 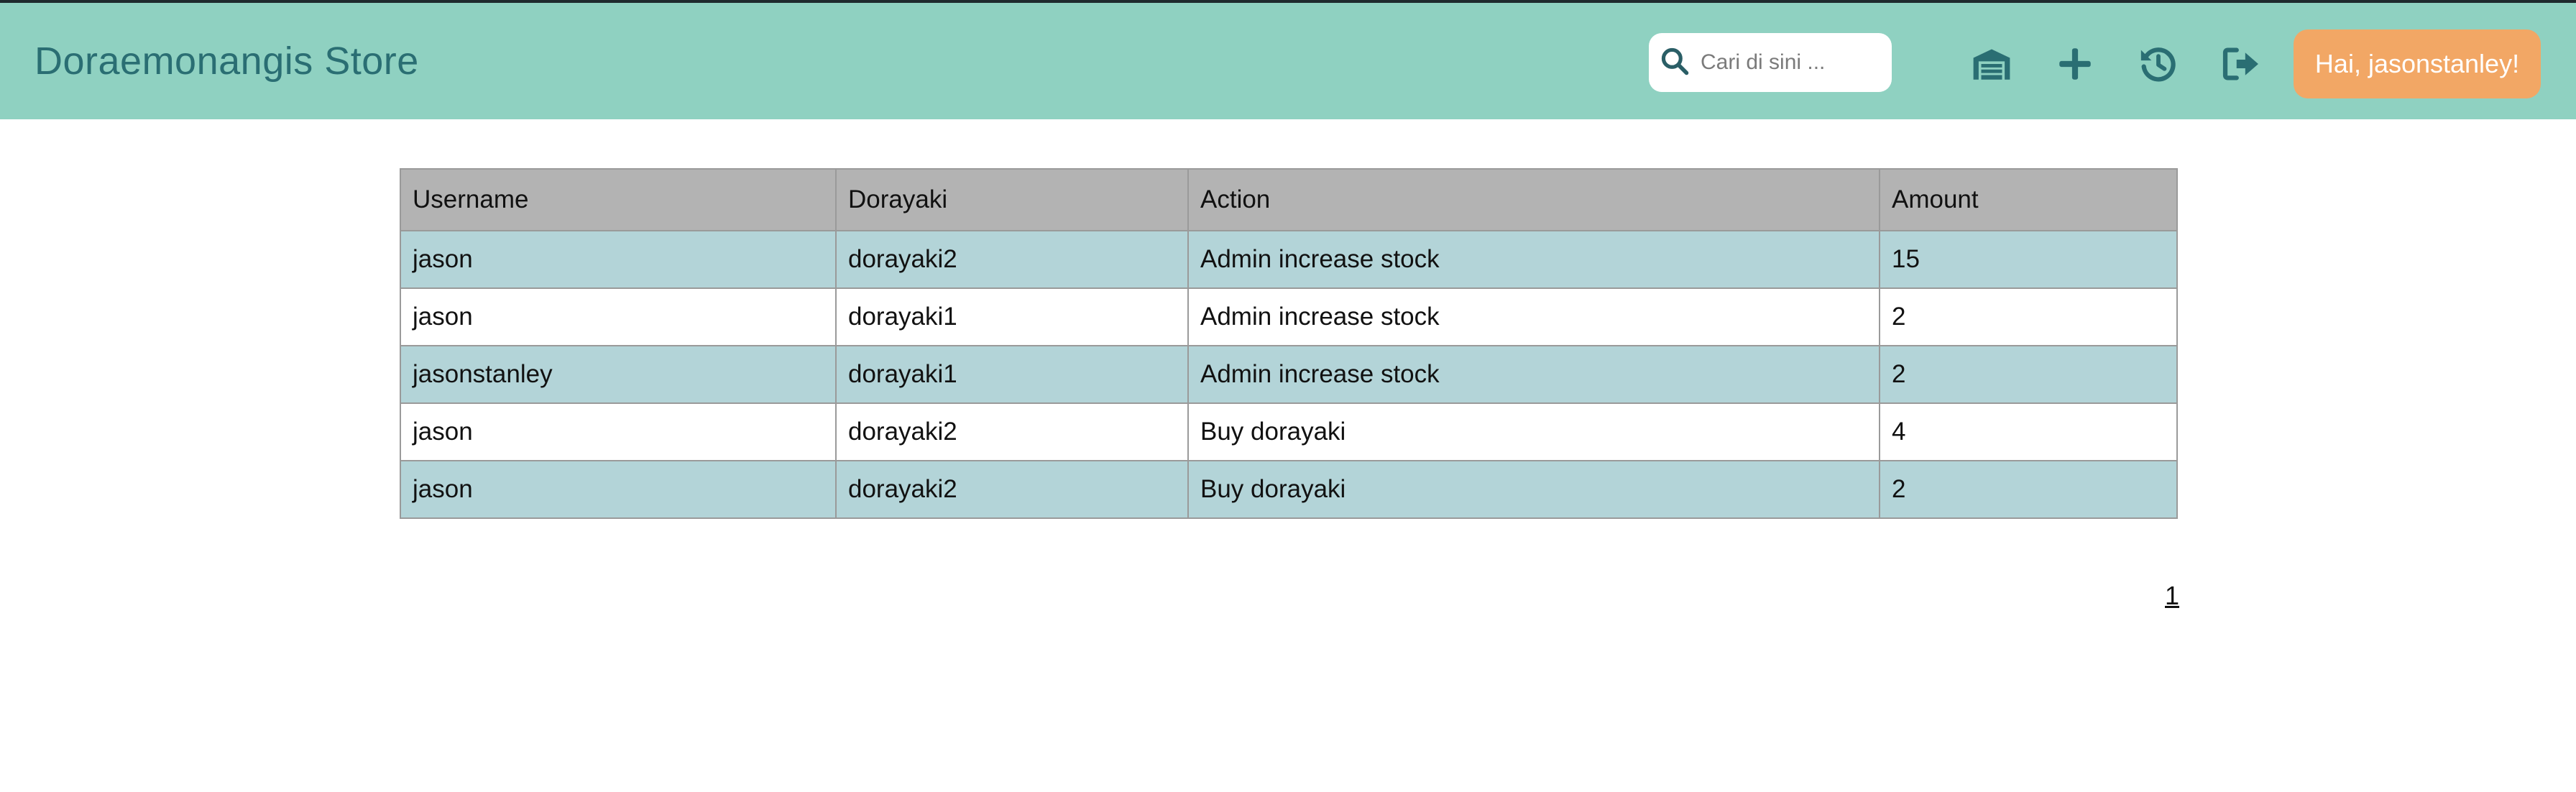 I want to click on table-header-row: Username Dorayaki Action Amount, so click(x=1289, y=199).